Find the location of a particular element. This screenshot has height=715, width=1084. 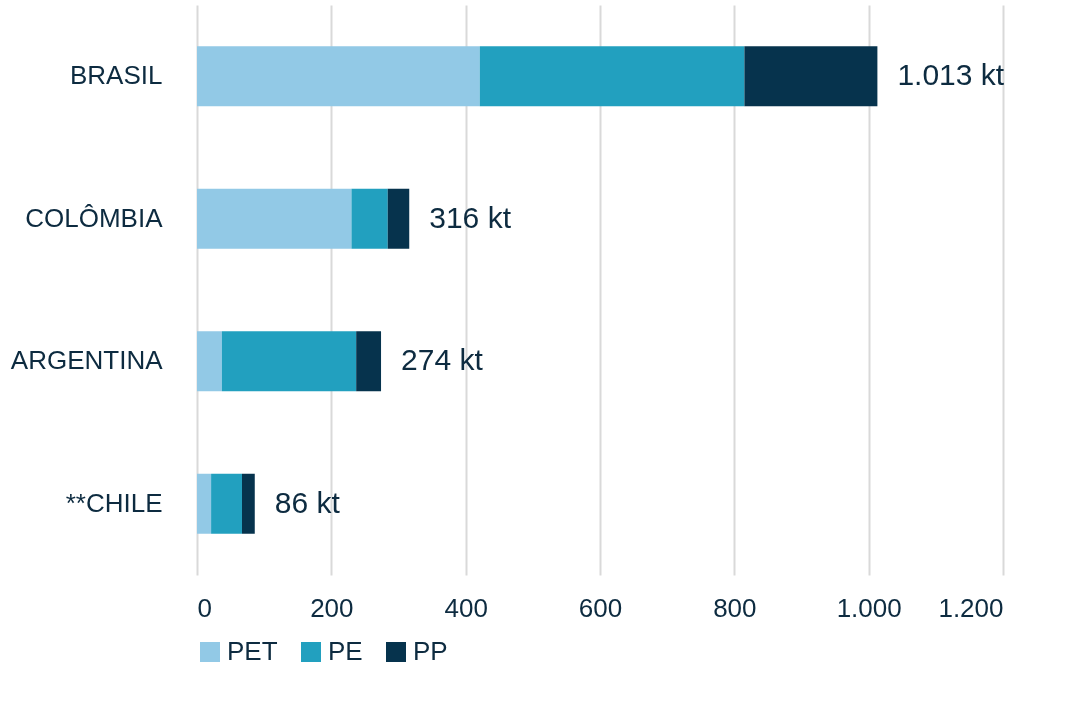

x-tick-label: 1.200 is located at coordinates (971, 607).